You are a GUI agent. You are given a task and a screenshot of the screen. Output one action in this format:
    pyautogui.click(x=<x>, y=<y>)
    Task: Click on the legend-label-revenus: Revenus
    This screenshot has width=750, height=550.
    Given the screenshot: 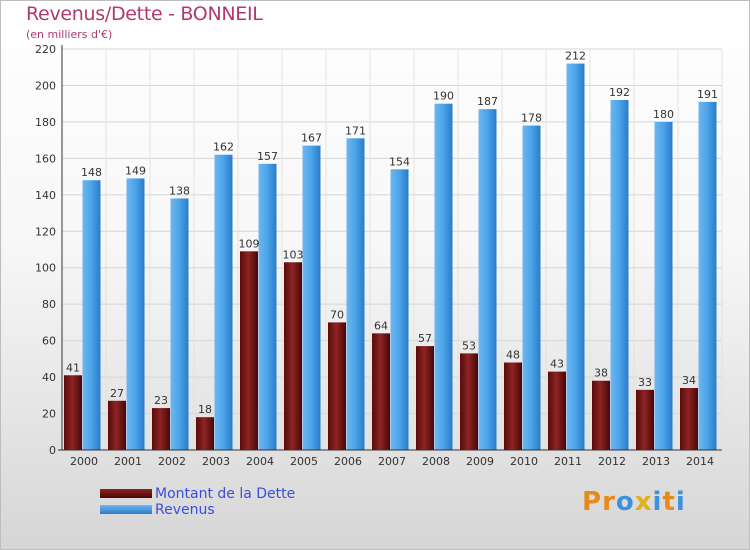 What is the action you would take?
    pyautogui.click(x=185, y=510)
    